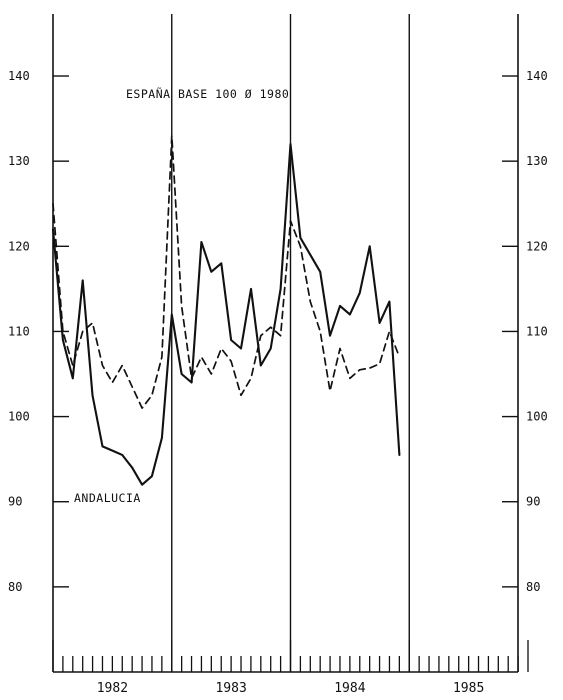 The width and height of the screenshot is (563, 700). Describe the element at coordinates (537, 331) in the screenshot. I see `y-tick-label-right: 110` at that location.